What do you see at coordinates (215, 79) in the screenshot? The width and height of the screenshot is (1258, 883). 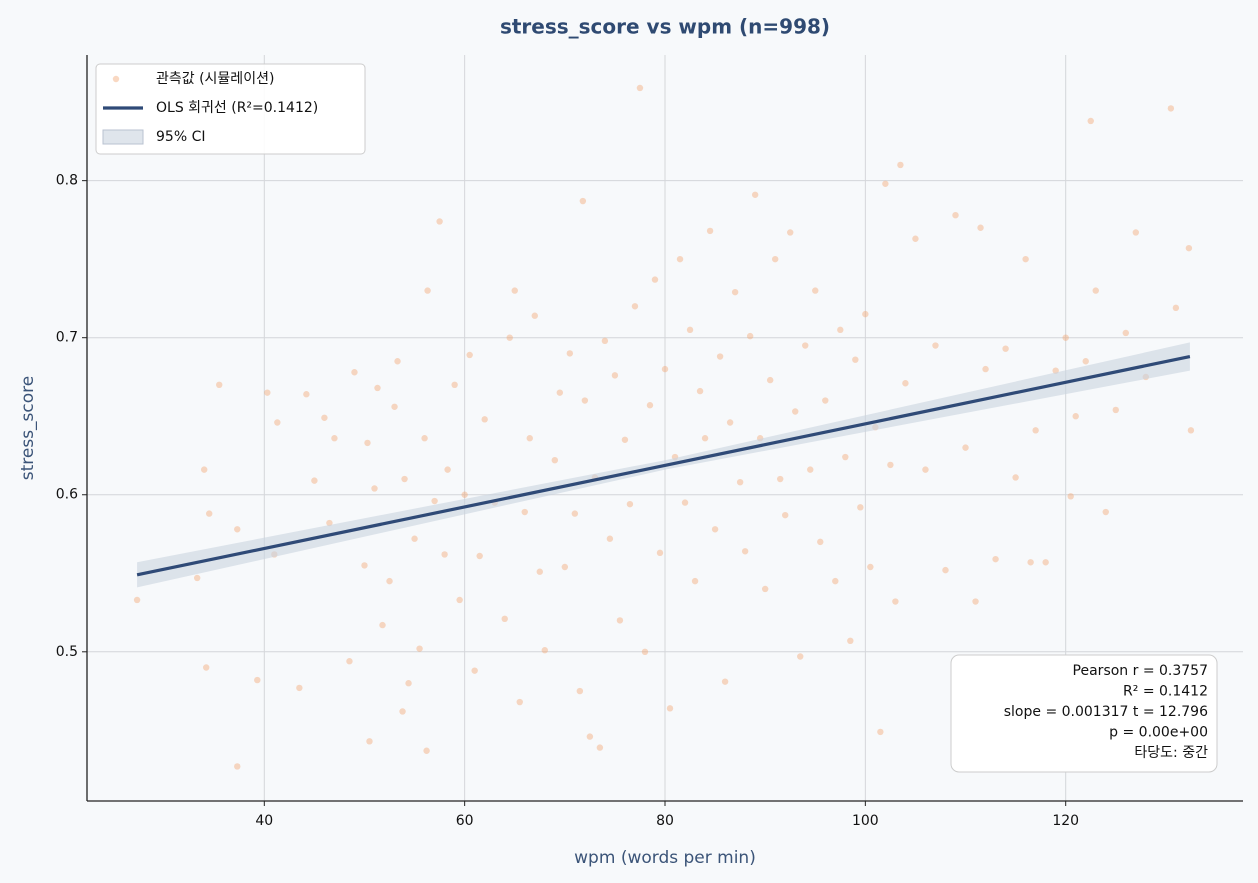 I see `legend-label: 관측값 (시뮬레이션)` at bounding box center [215, 79].